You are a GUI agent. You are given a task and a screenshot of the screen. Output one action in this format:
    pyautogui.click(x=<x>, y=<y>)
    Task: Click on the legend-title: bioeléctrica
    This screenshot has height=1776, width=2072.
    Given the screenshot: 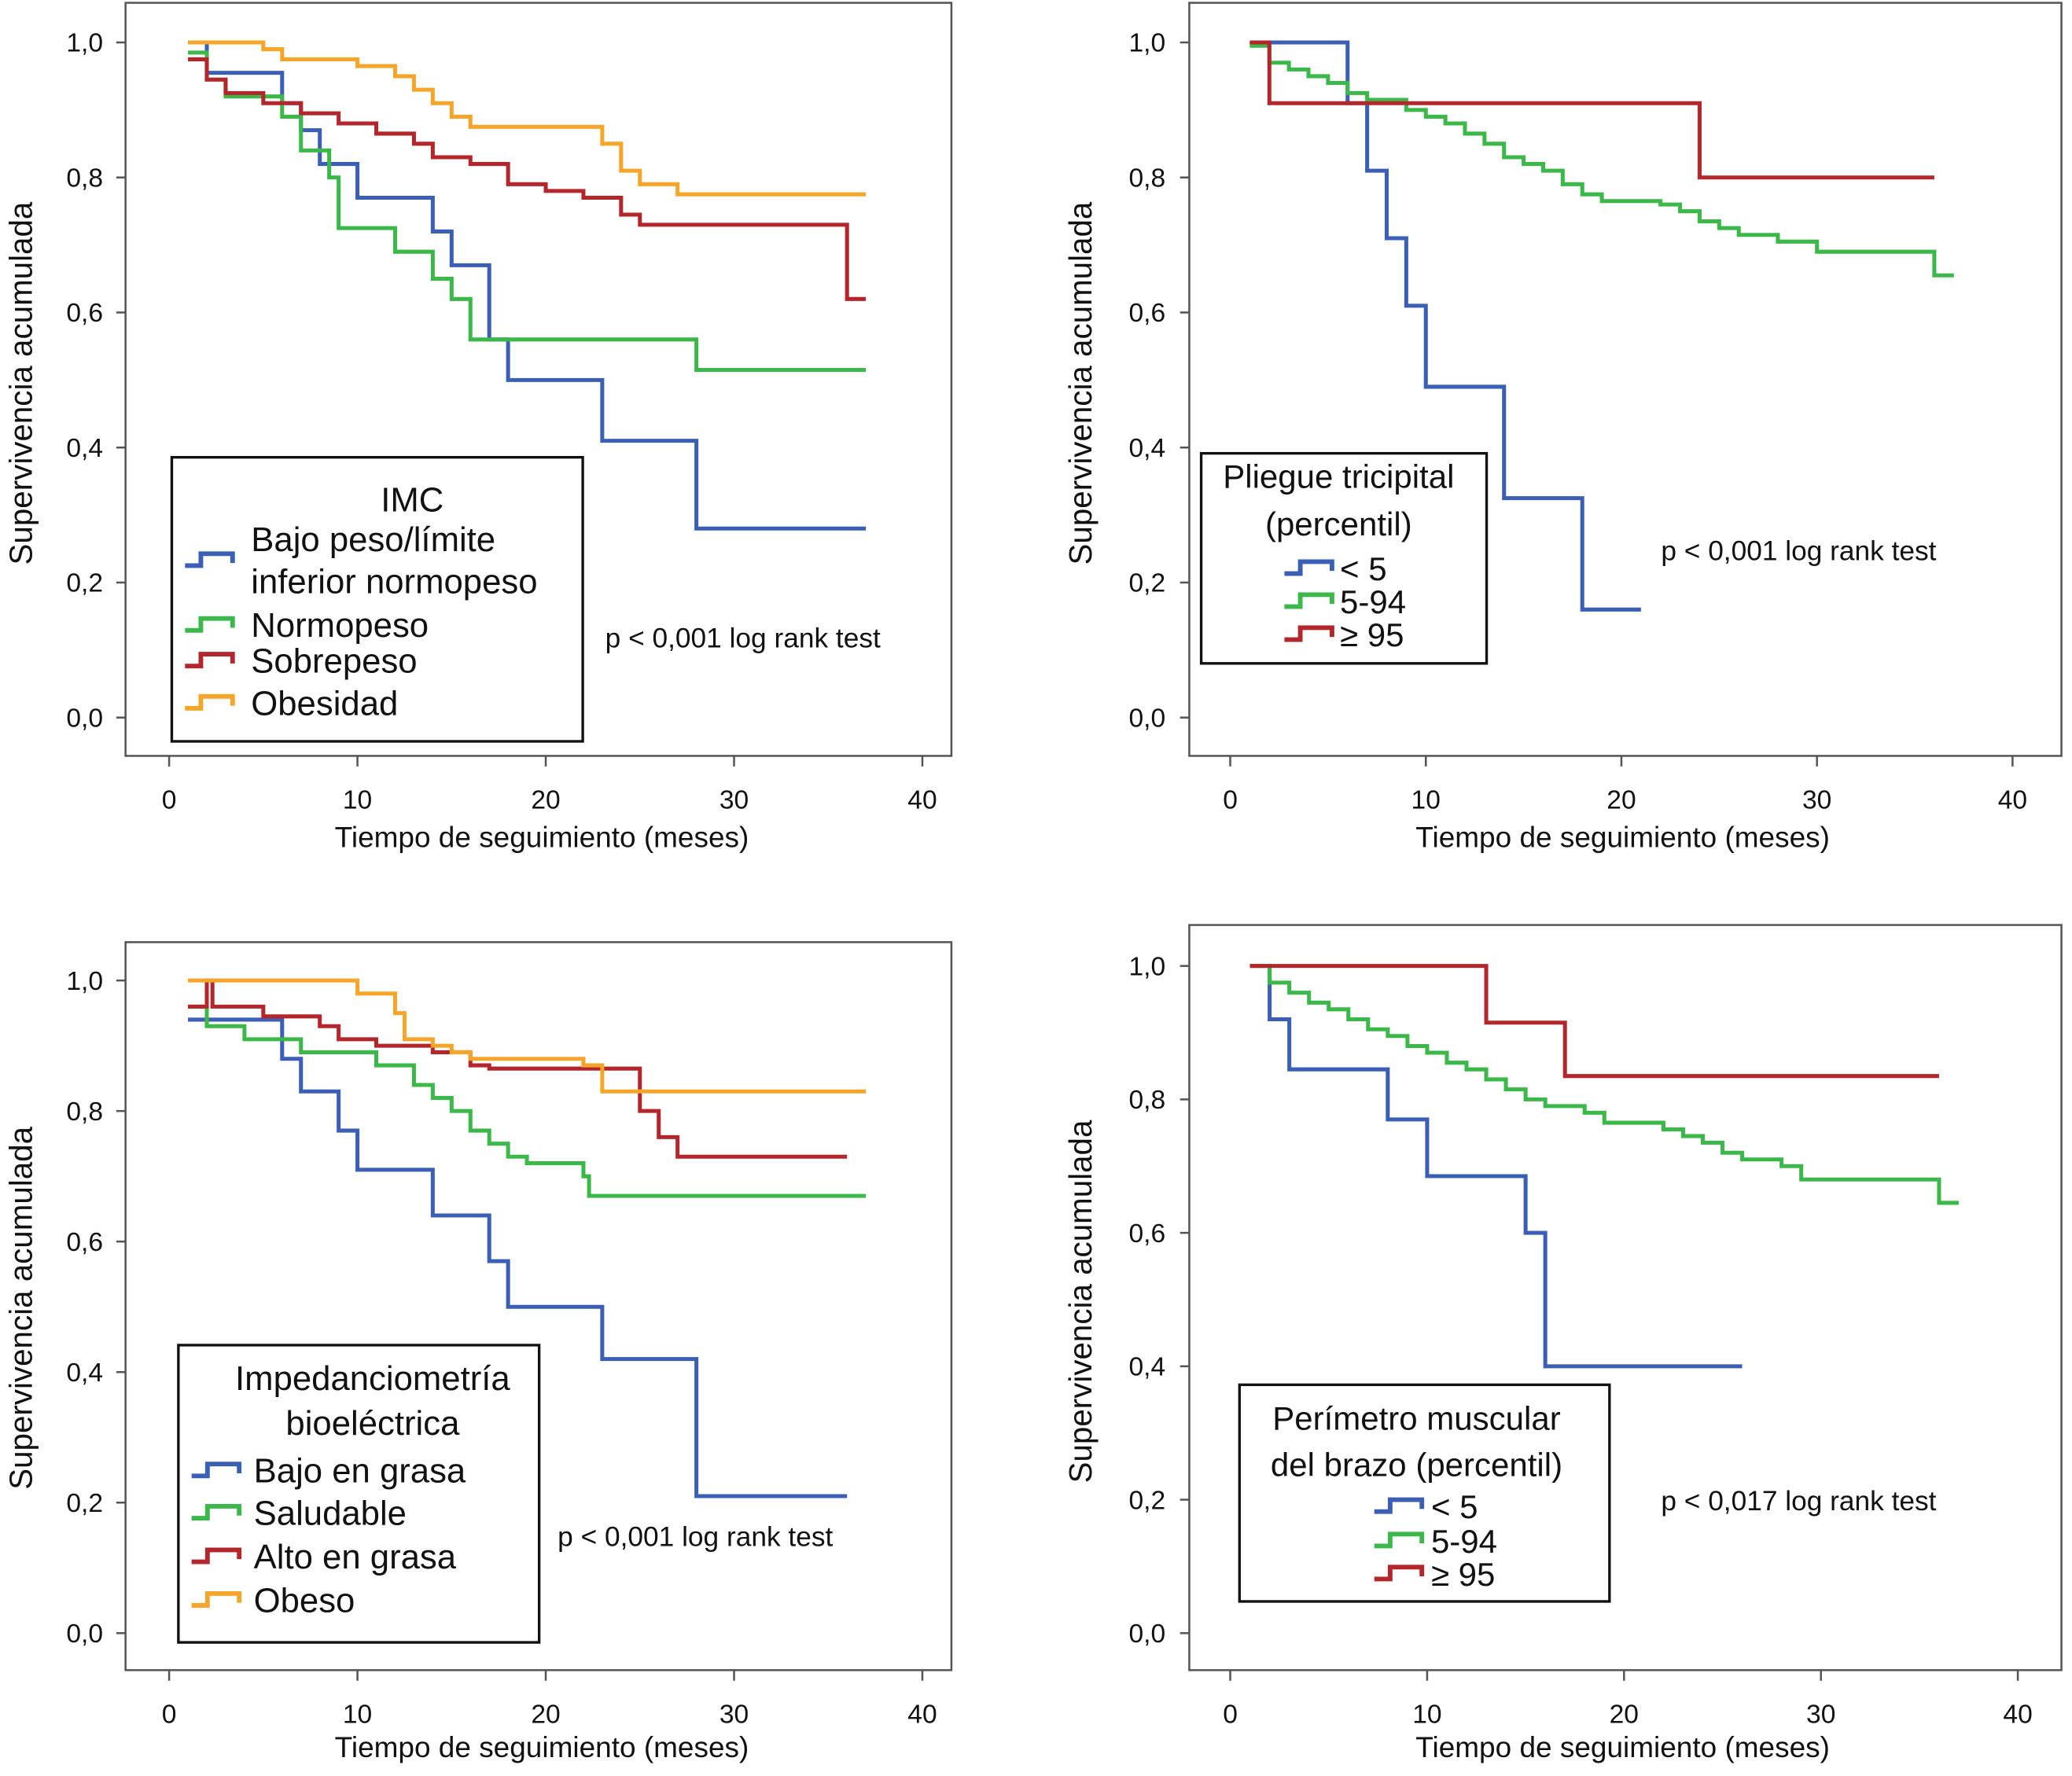 What is the action you would take?
    pyautogui.click(x=372, y=1423)
    